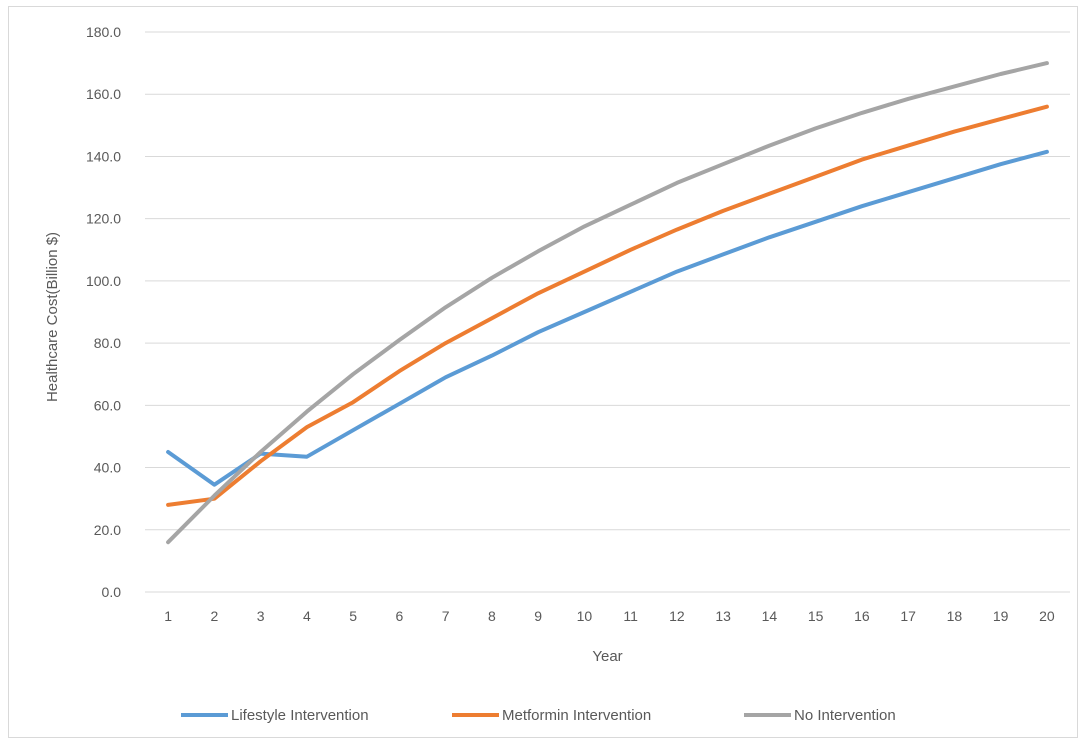 This screenshot has height=744, width=1085. Describe the element at coordinates (576, 715) in the screenshot. I see `legend-label: Metformin Intervention` at that location.